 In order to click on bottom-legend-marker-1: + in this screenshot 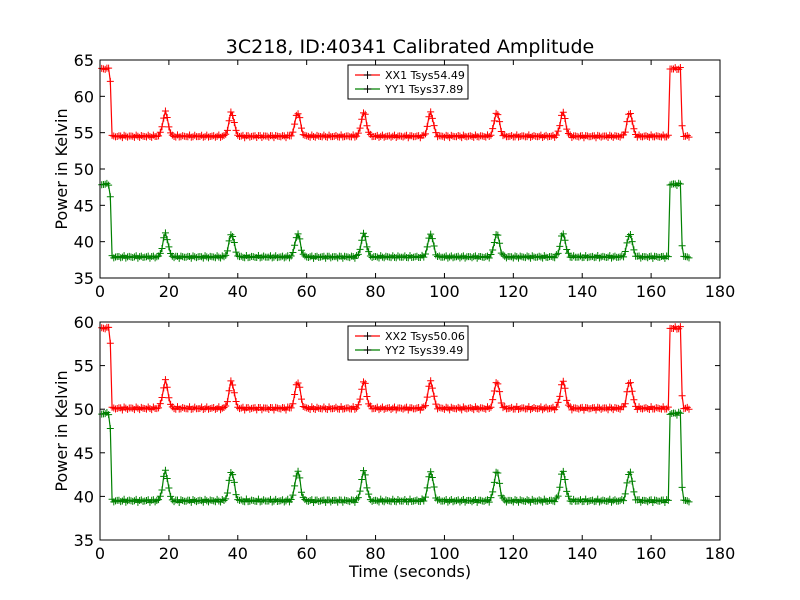, I will do `click(367, 350)`.